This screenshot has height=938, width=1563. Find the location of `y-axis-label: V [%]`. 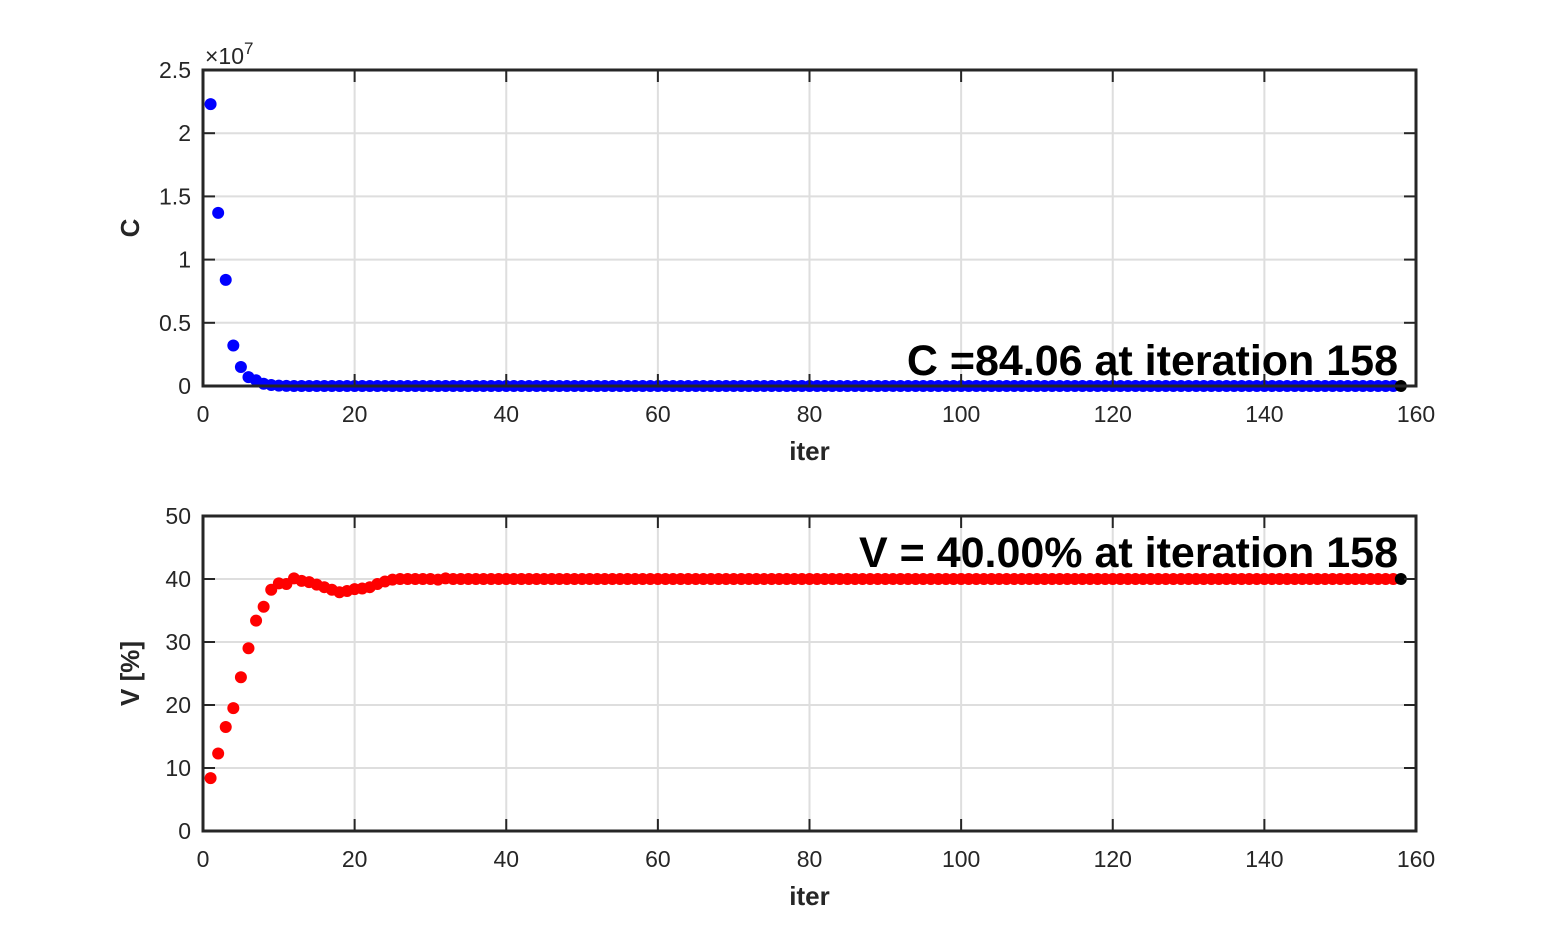

y-axis-label: V [%] is located at coordinates (130, 673).